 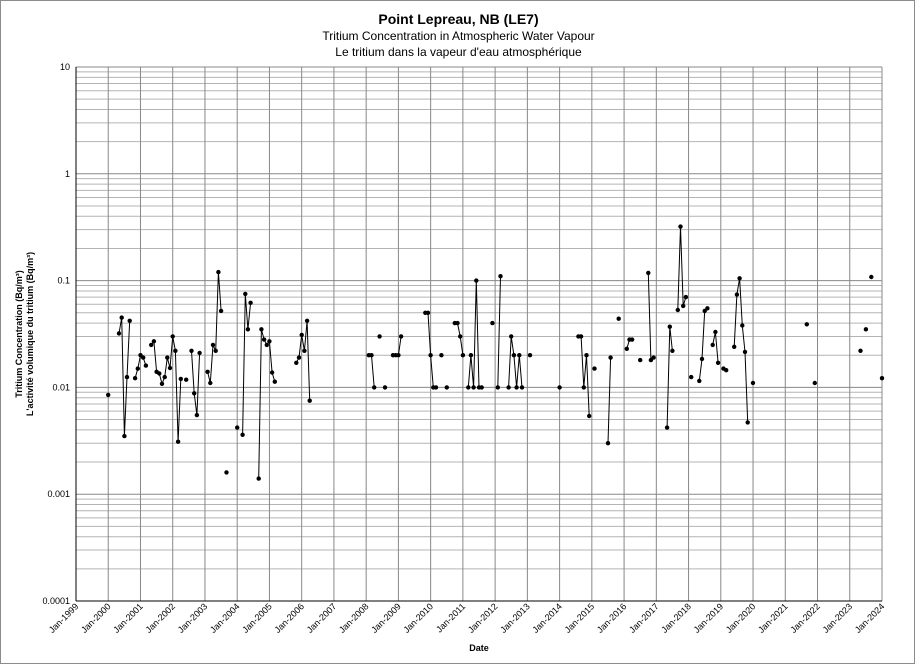 I want to click on x-tick-label: Jan-2003, so click(x=193, y=618).